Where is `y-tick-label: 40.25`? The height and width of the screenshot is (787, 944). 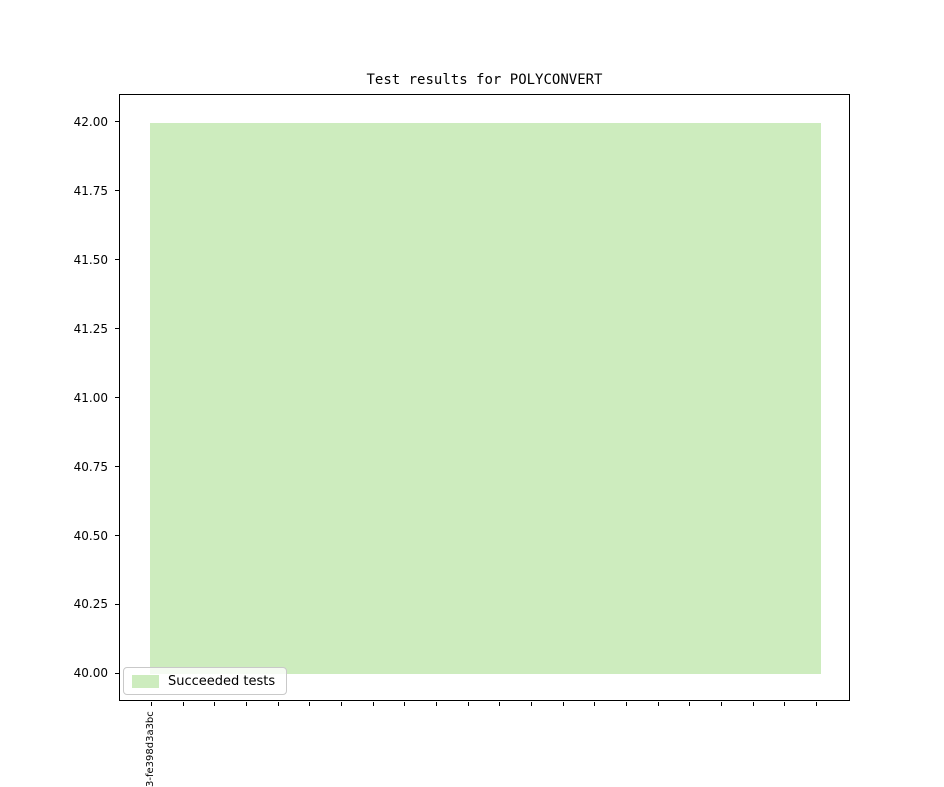 y-tick-label: 40.25 is located at coordinates (90, 604).